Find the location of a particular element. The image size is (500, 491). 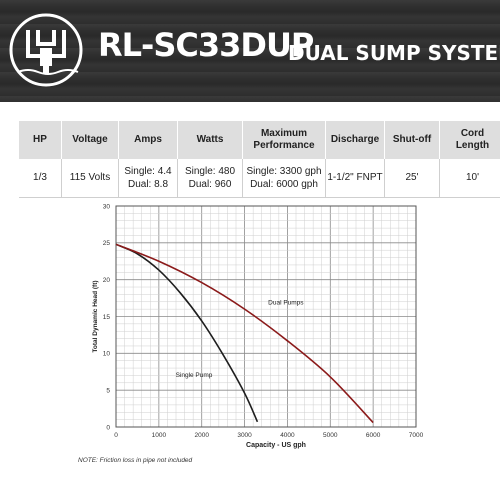

spec-value-cell: Single: 3300 gph Dual: 6000 gph is located at coordinates (284, 178).